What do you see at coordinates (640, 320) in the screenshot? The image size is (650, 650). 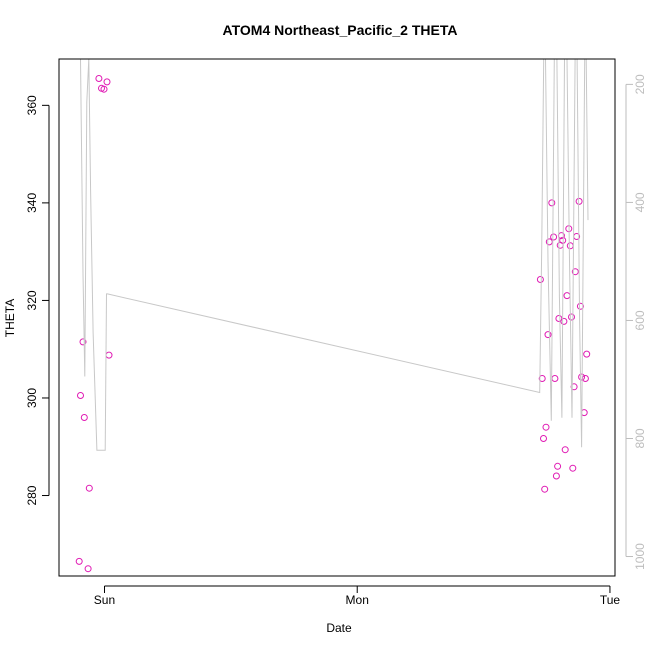 I see `right-y-tick-label: 600` at bounding box center [640, 320].